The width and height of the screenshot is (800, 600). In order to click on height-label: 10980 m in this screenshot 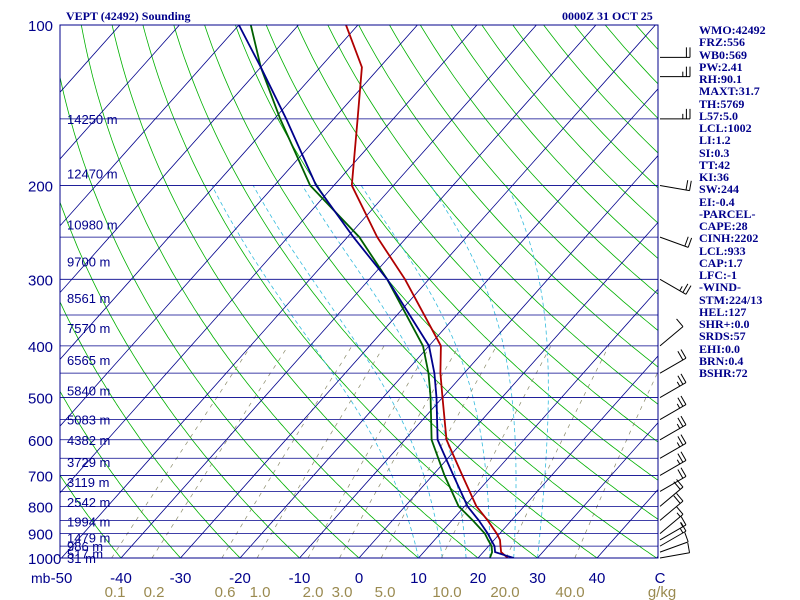, I will do `click(92, 225)`.